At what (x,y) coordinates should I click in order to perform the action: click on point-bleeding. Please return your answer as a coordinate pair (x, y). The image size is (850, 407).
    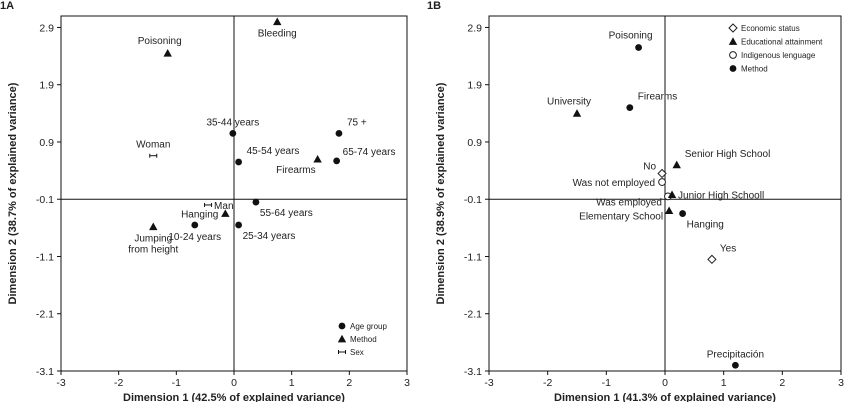
    Looking at the image, I should click on (277, 21).